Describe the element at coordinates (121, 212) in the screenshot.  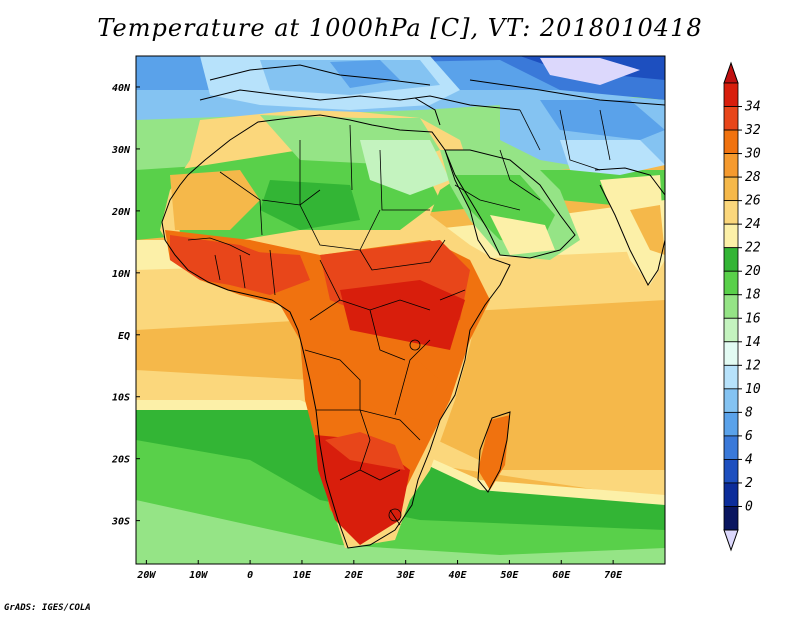
I see `lat-tick-label: 20N` at that location.